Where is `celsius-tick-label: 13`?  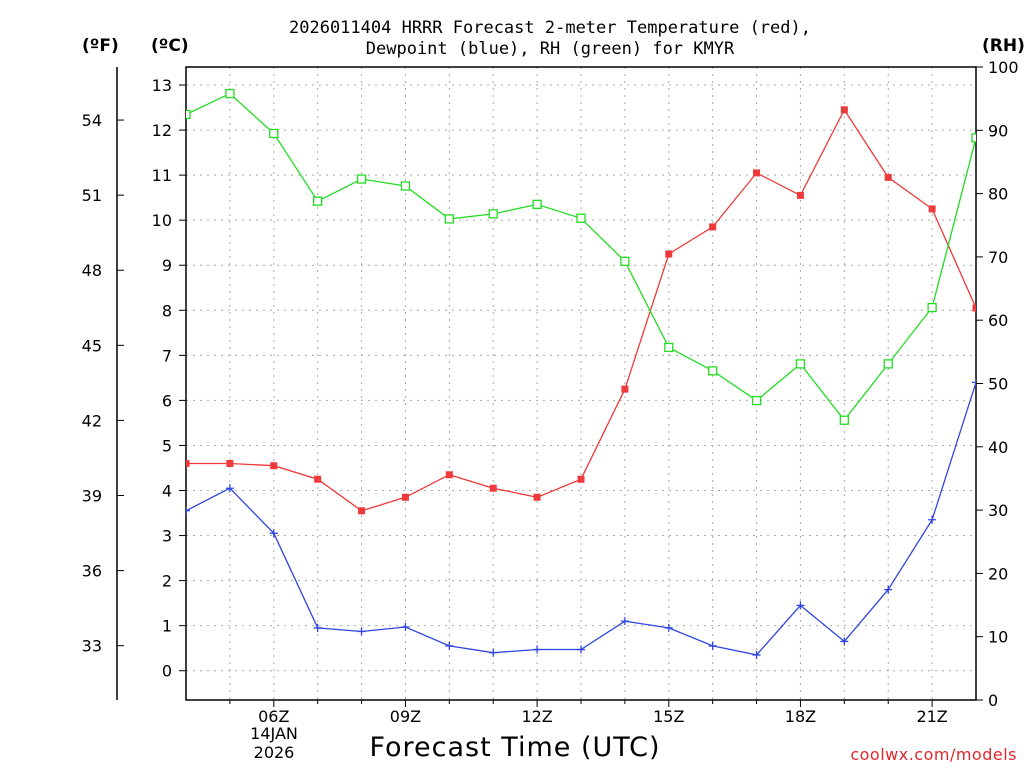
celsius-tick-label: 13 is located at coordinates (162, 85).